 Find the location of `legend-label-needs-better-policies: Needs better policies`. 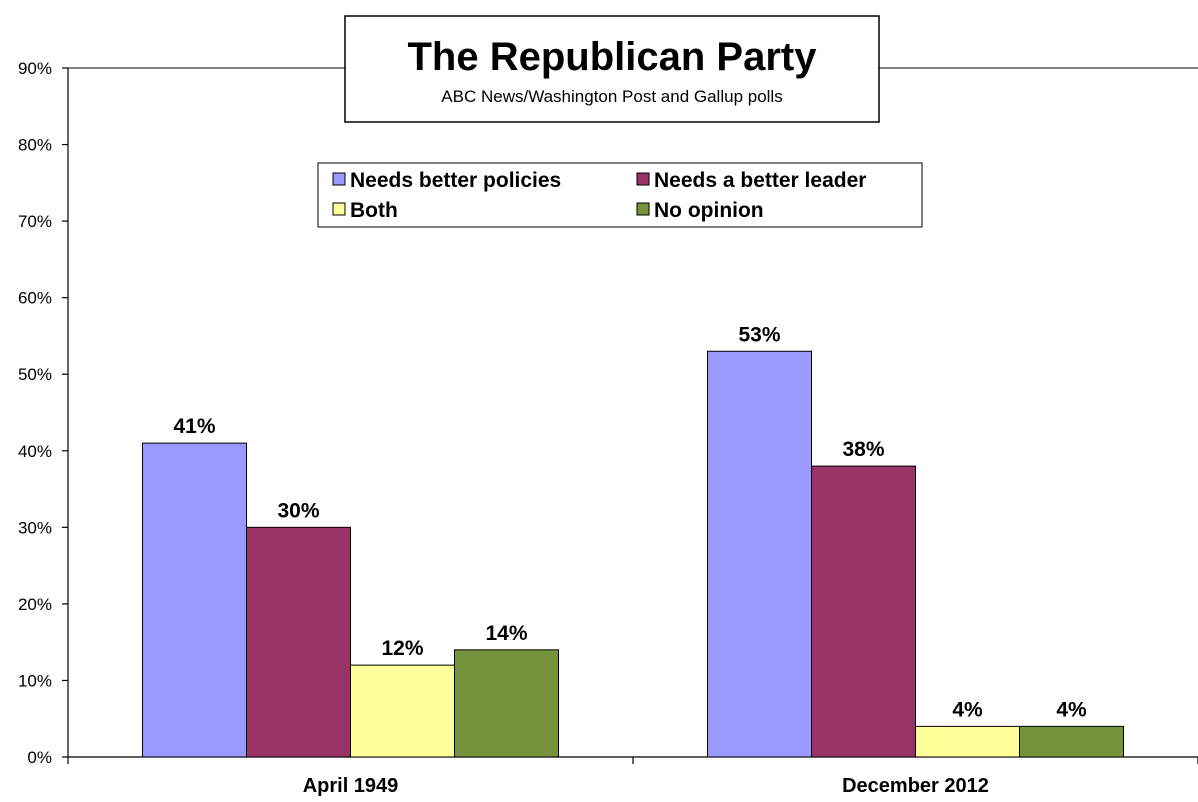

legend-label-needs-better-policies: Needs better policies is located at coordinates (455, 180).